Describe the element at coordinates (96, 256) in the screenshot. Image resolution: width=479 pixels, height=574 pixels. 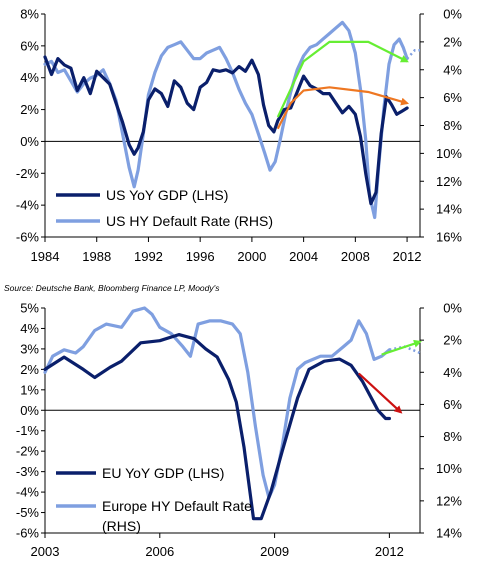
I see `x-tick-label: 1988` at that location.